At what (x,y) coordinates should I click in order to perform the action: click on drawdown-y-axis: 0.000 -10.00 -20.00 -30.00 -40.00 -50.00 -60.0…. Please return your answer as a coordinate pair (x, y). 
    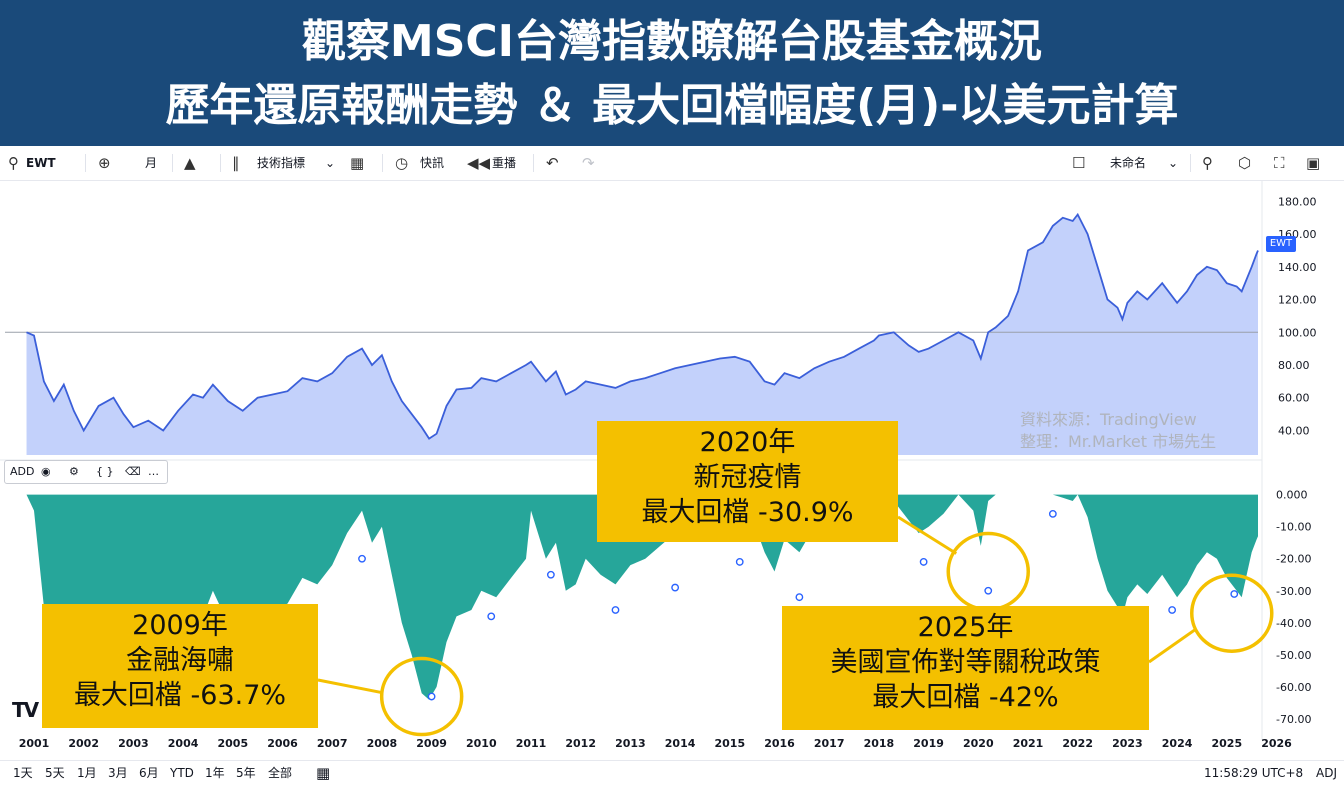
    Looking at the image, I should click on (1293, 607).